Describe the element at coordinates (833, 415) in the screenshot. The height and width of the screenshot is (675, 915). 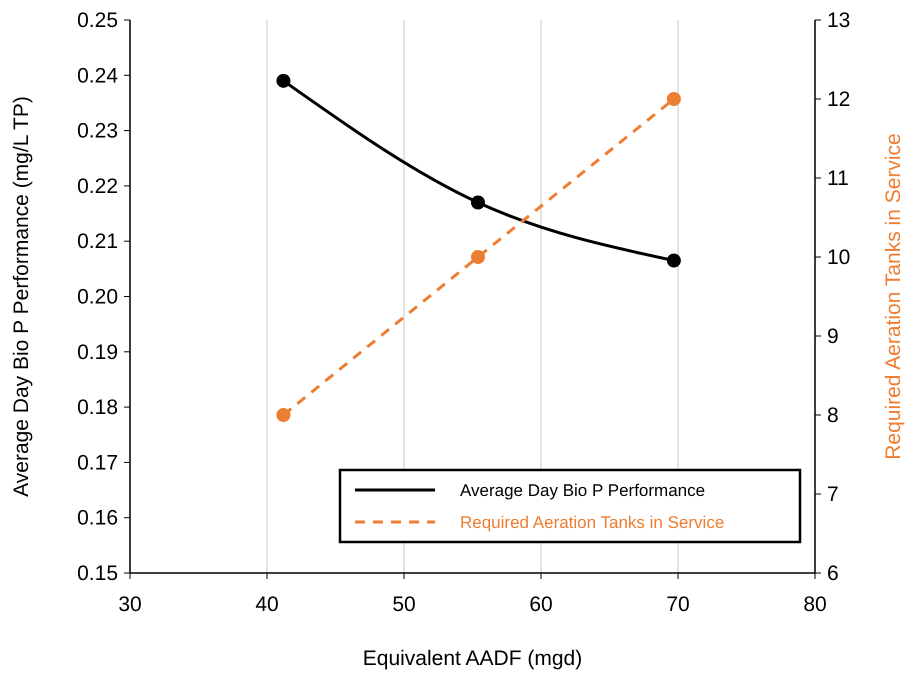
I see `y2-tick-label: 8` at that location.